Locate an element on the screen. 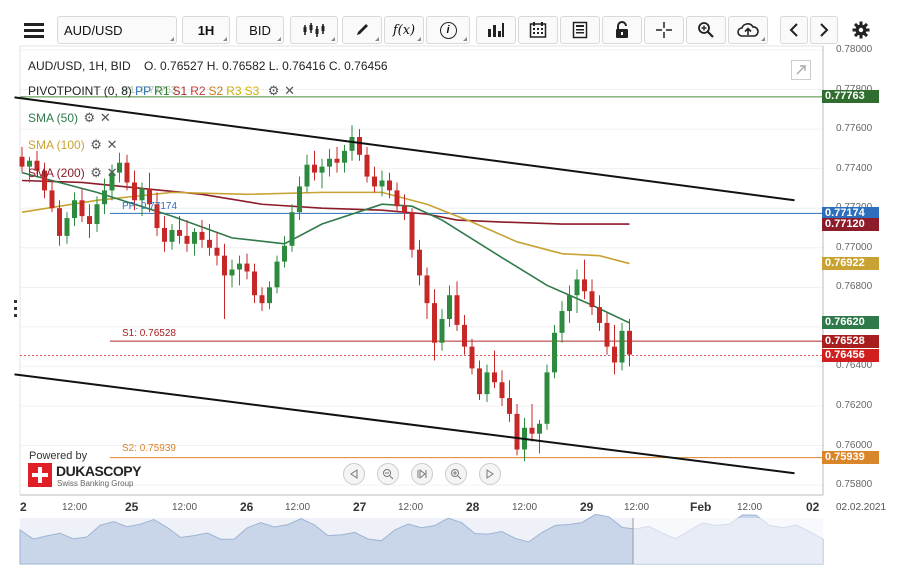 The width and height of the screenshot is (897, 568). pivot-item: PP is located at coordinates (143, 91).